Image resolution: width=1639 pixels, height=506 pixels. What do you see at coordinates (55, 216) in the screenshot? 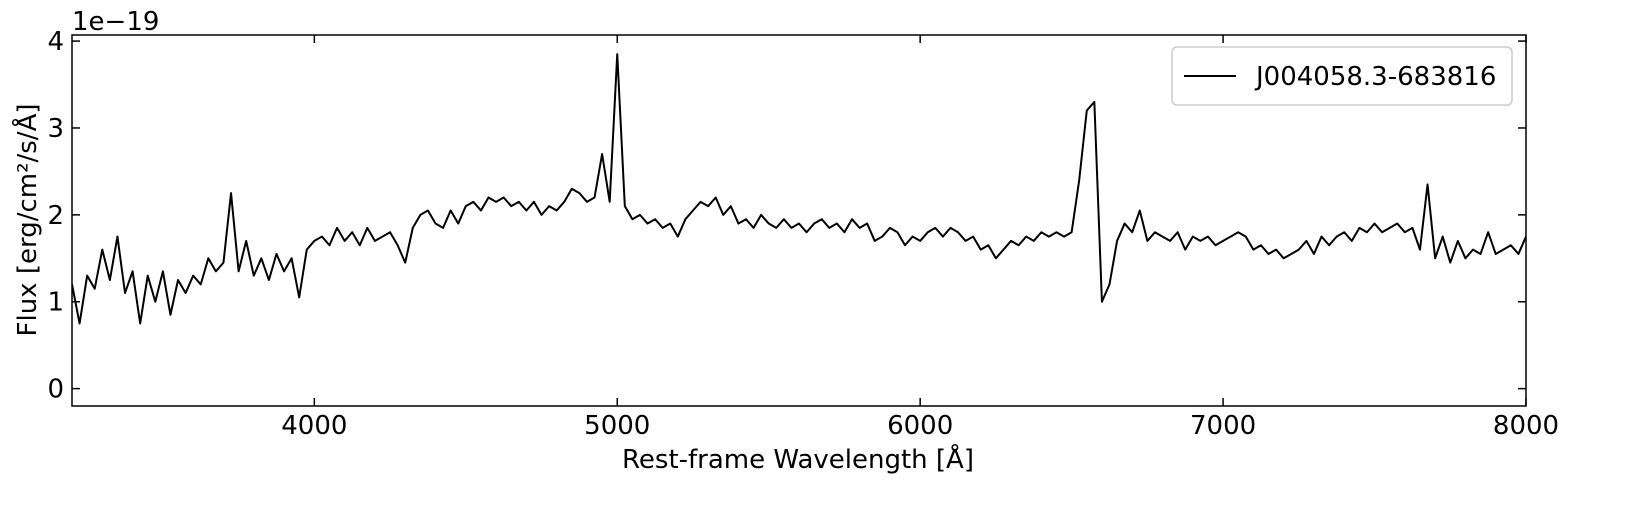
I see `y-tick-label: 2` at bounding box center [55, 216].